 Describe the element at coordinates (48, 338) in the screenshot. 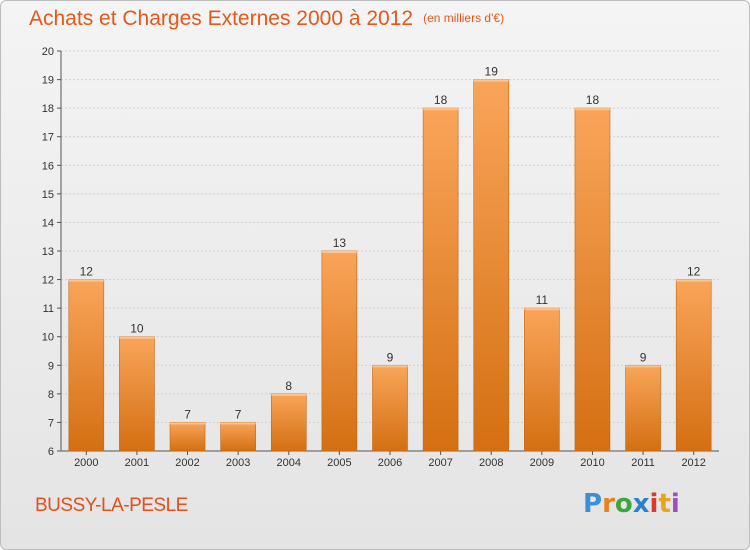

I see `y-tick-label: 10` at that location.